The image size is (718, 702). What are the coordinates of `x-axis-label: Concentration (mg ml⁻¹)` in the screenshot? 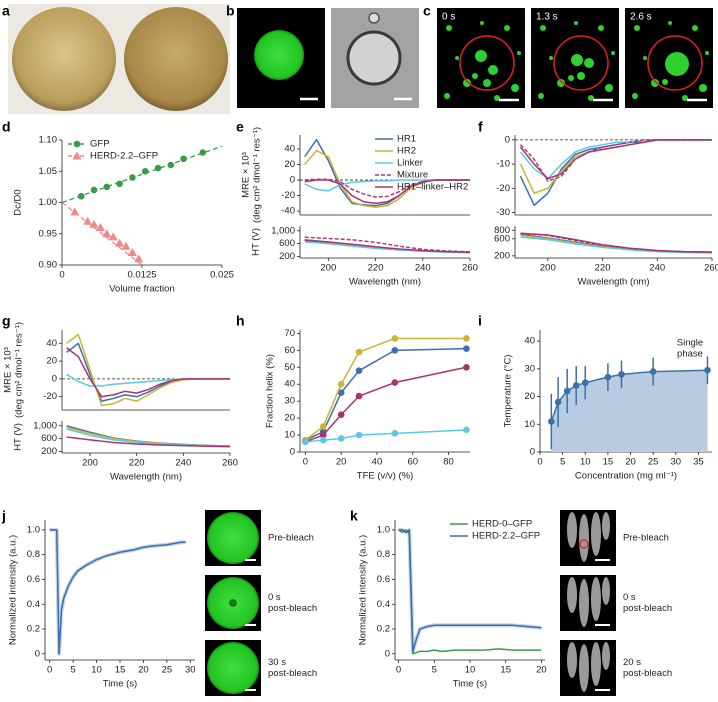 It's located at (626, 476).